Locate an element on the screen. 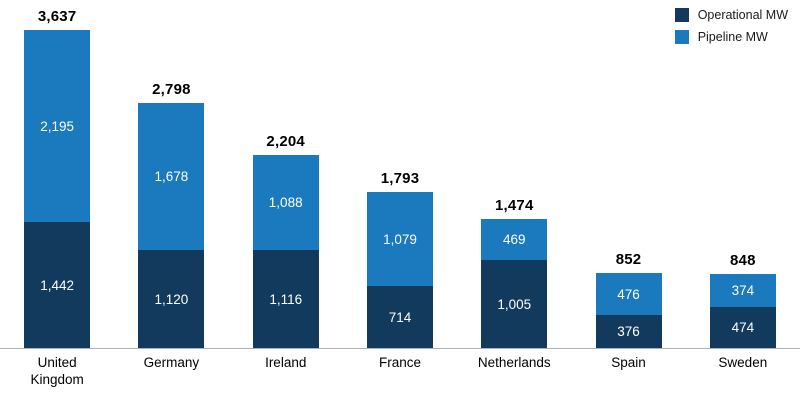  segment-value-label: 1,088 is located at coordinates (285, 202).